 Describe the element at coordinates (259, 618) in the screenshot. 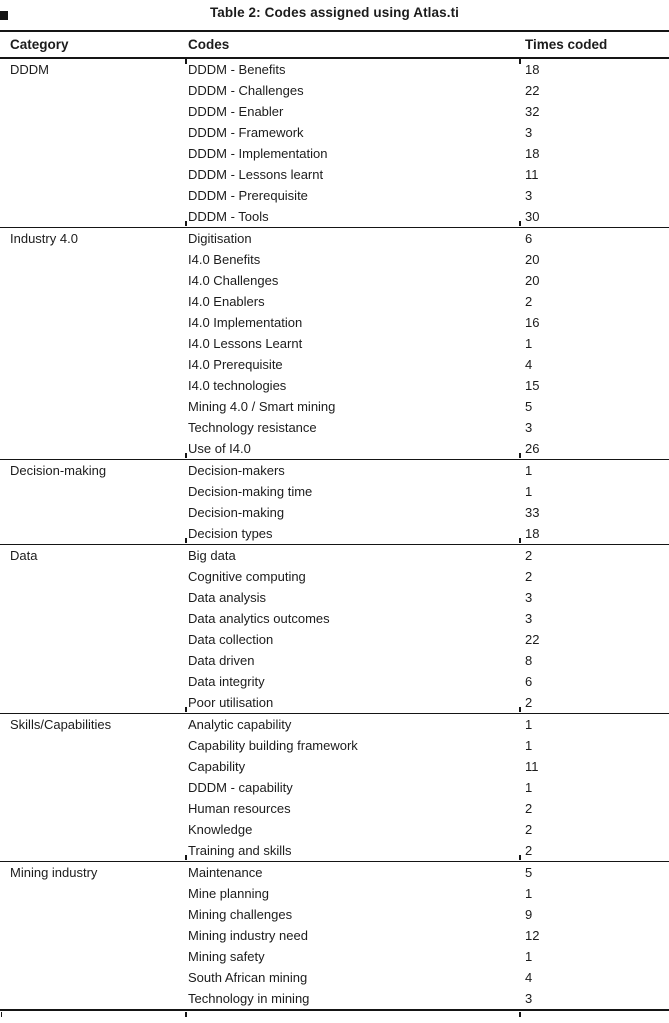

I see `code-cell: Data analytics outcomes` at that location.